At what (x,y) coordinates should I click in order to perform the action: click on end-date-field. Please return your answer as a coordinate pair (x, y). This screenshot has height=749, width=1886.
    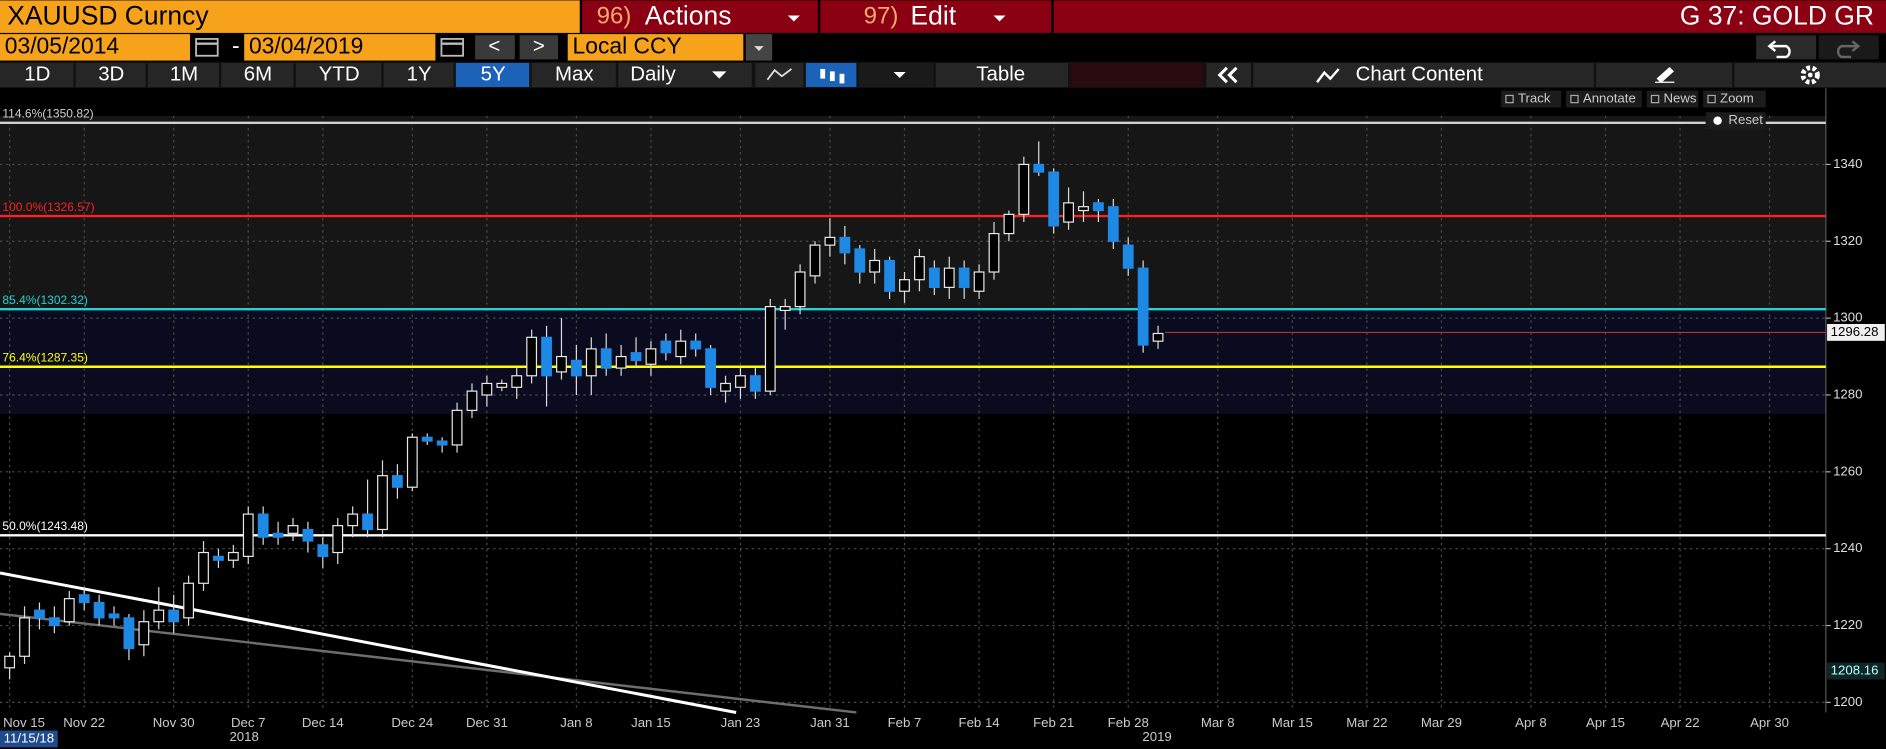
    Looking at the image, I should click on (340, 47).